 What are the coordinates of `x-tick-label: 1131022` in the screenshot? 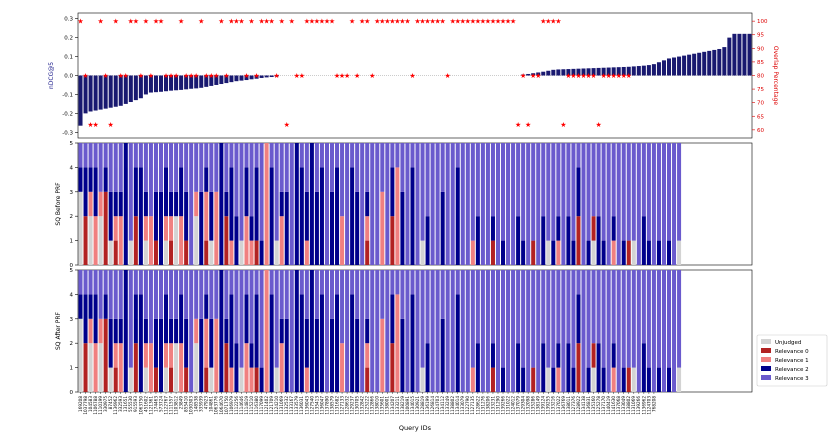 It's located at (507, 405).